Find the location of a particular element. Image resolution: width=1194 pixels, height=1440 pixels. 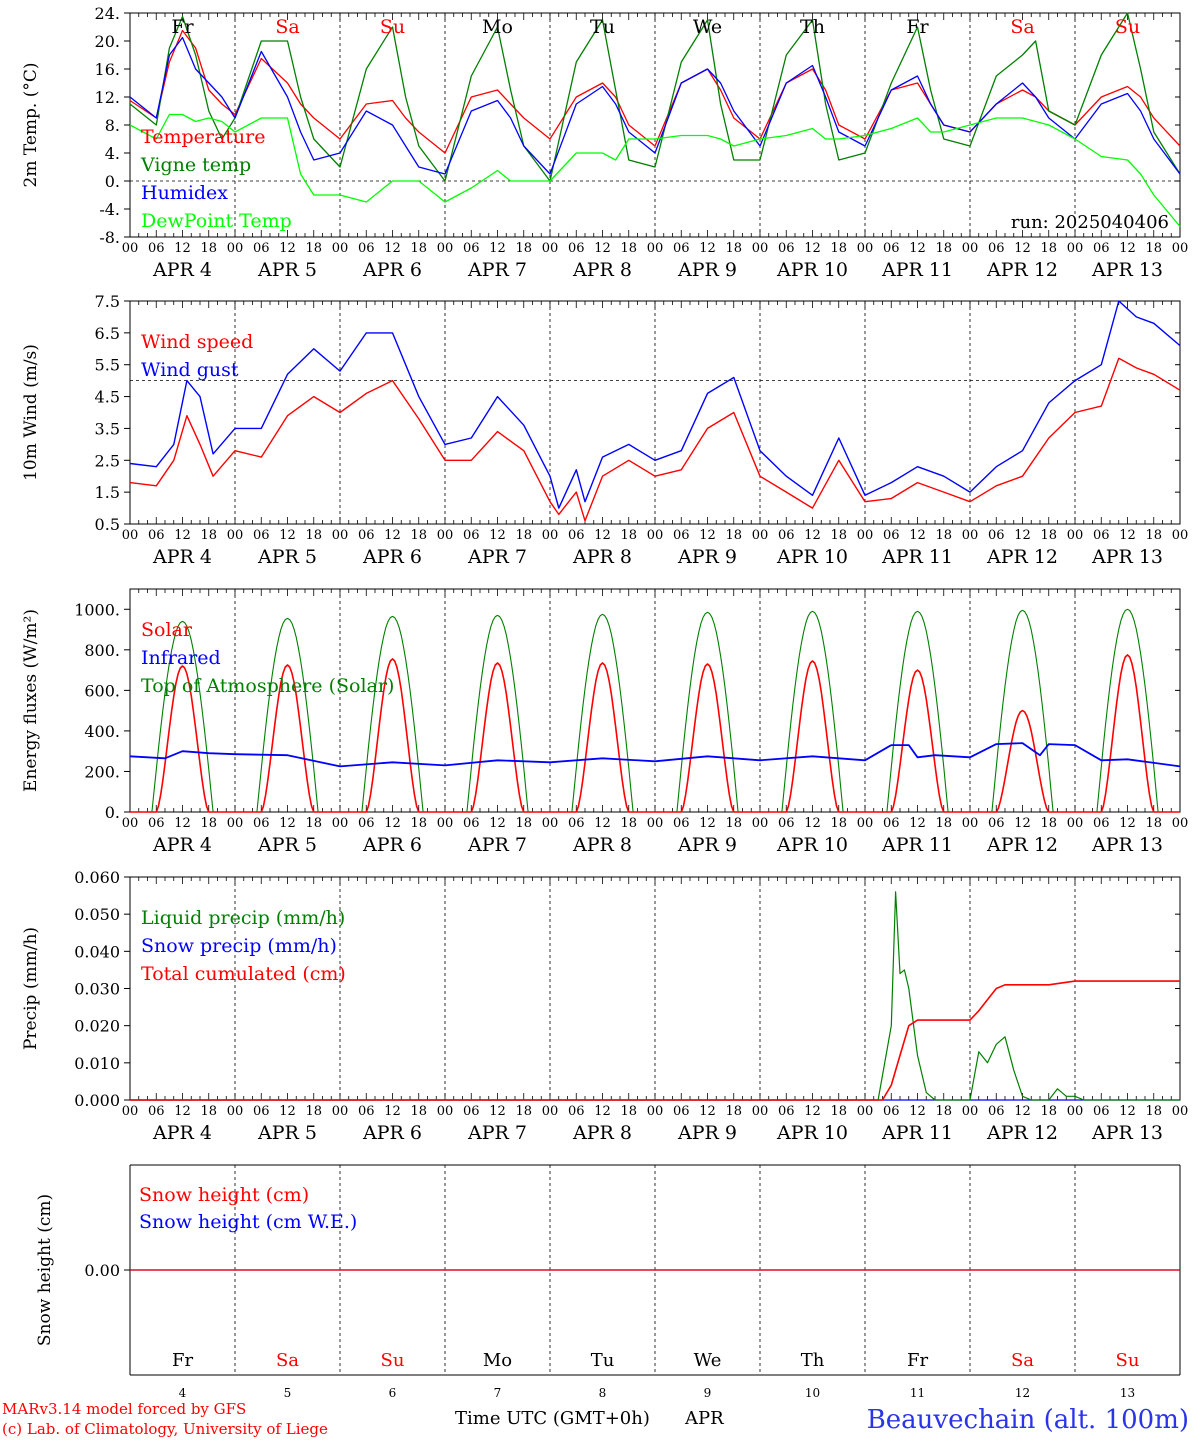

day-name: Th is located at coordinates (813, 1360).